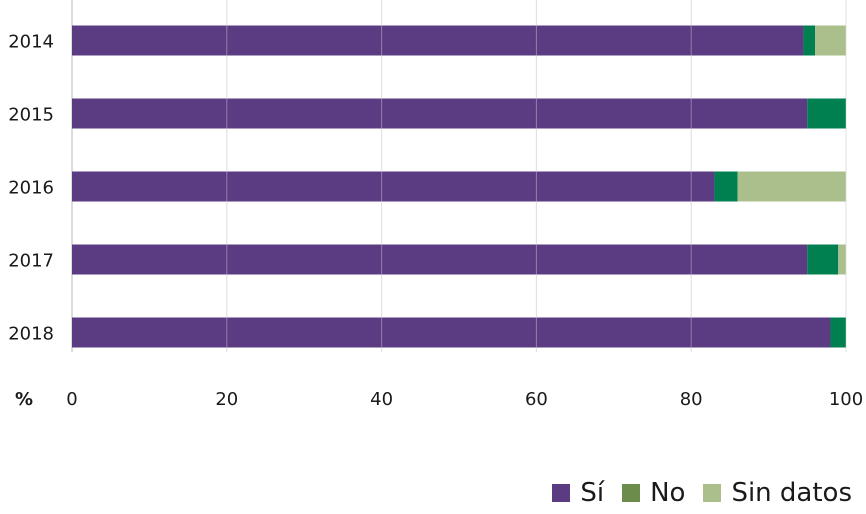 The height and width of the screenshot is (514, 866). I want to click on x-tick-label-80: 80, so click(691, 399).